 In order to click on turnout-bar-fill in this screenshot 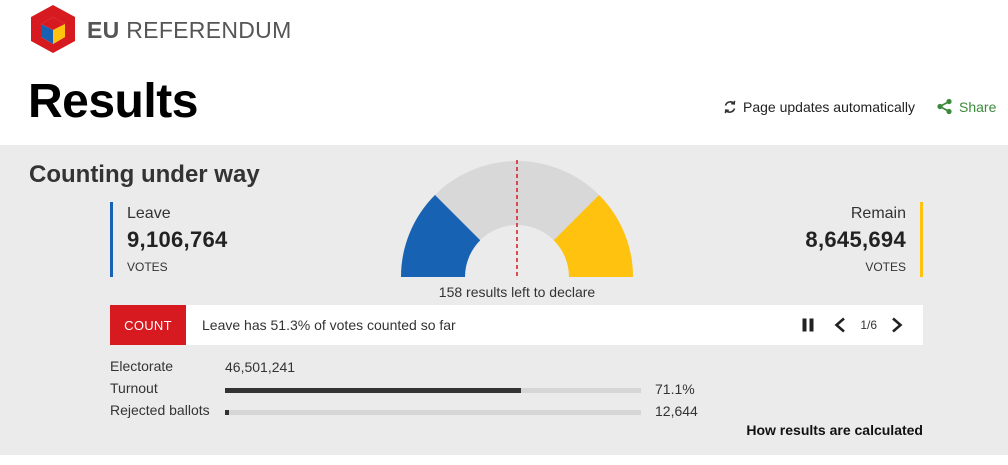, I will do `click(373, 390)`.